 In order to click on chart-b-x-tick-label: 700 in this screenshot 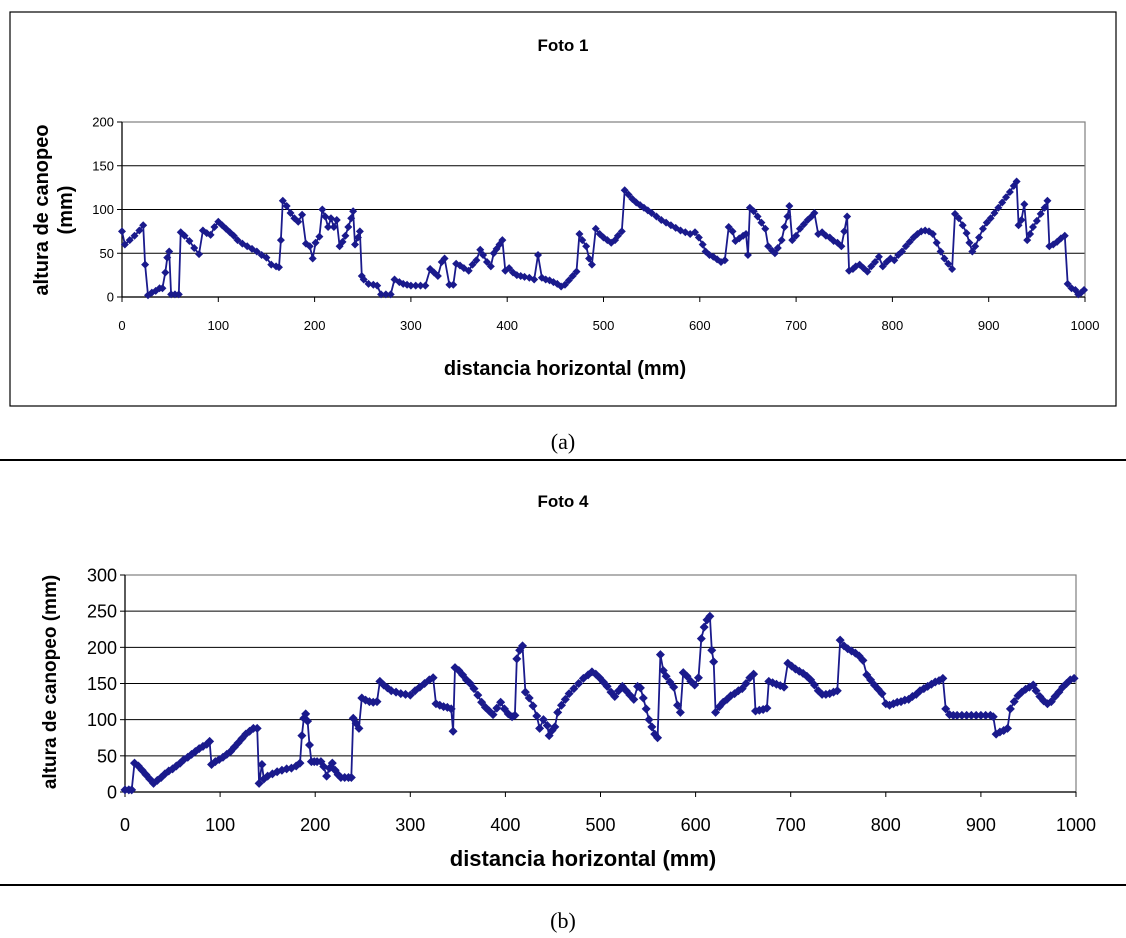, I will do `click(791, 825)`.